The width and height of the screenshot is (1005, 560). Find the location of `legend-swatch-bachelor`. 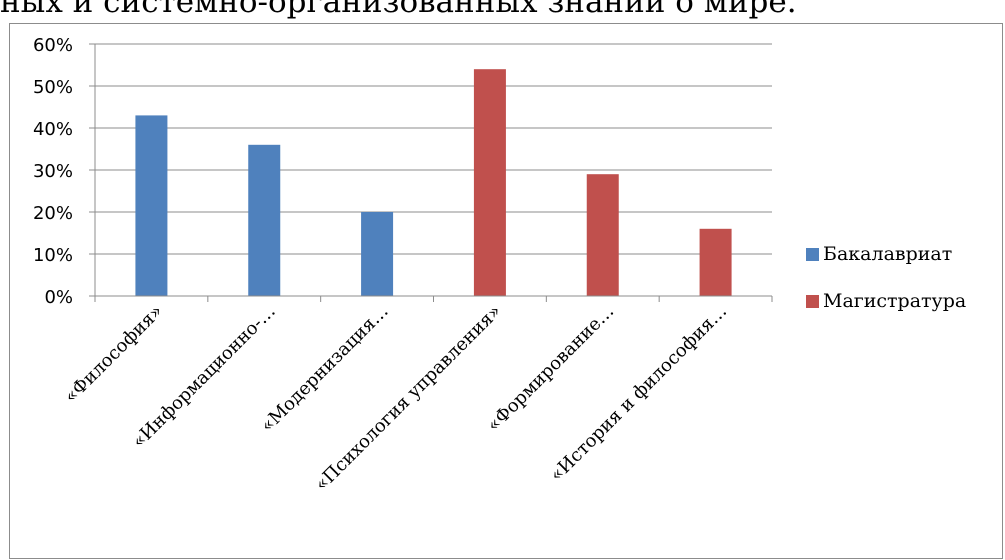

legend-swatch-bachelor is located at coordinates (812, 254).